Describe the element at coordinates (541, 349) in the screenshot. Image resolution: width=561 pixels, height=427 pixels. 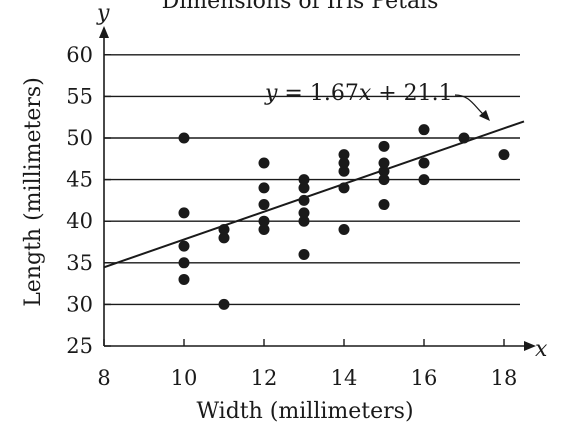
I see `x-axis-letter: x` at that location.